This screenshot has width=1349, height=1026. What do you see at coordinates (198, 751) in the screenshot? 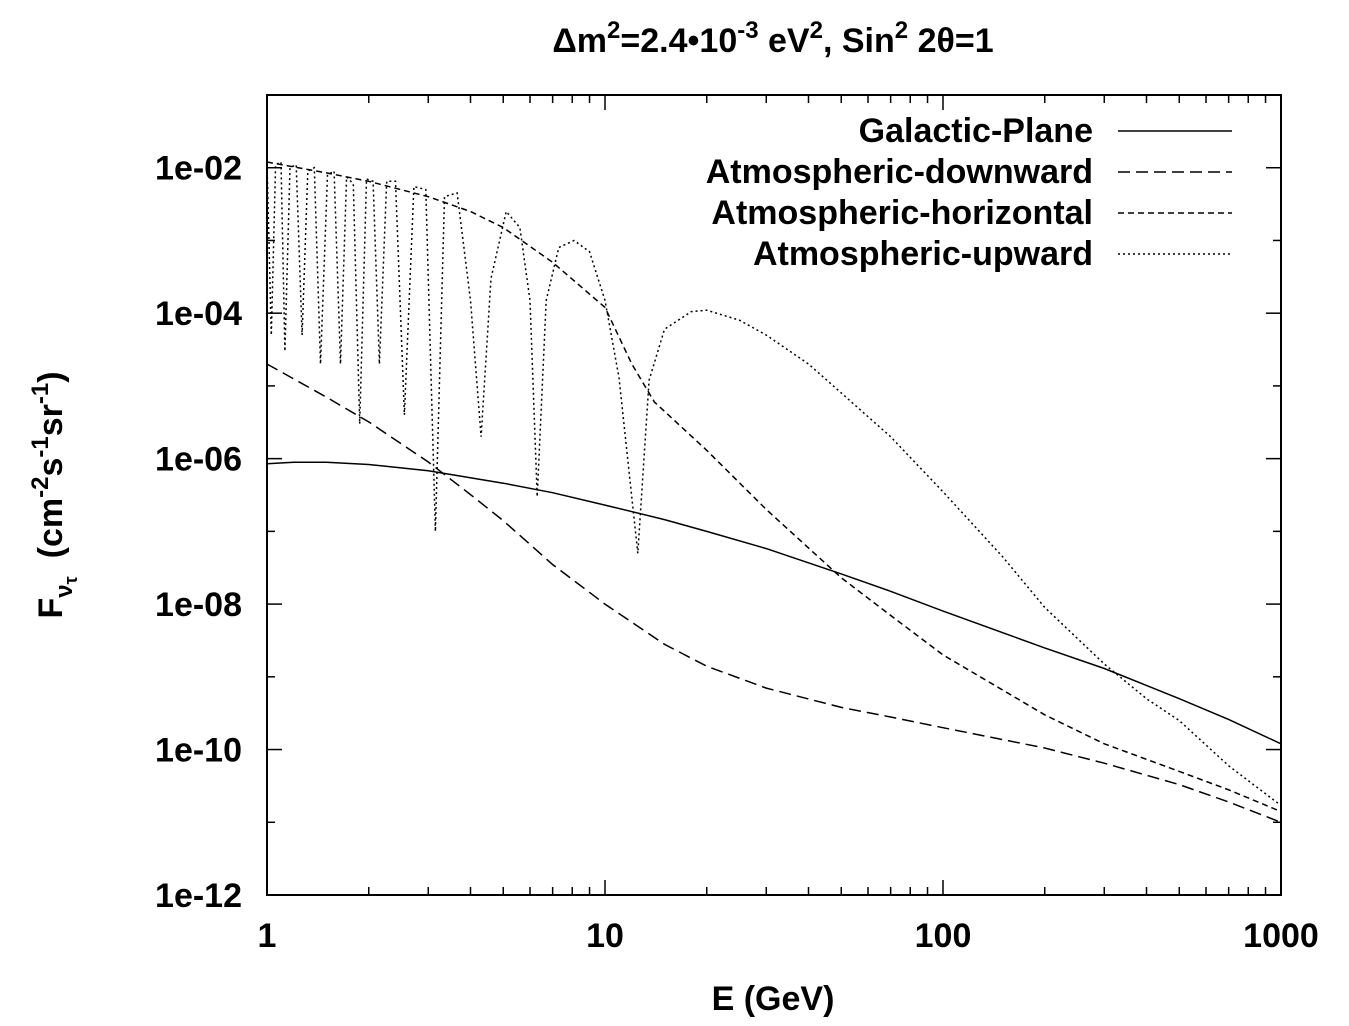
I see `y-tick-label: 1e-10` at bounding box center [198, 751].